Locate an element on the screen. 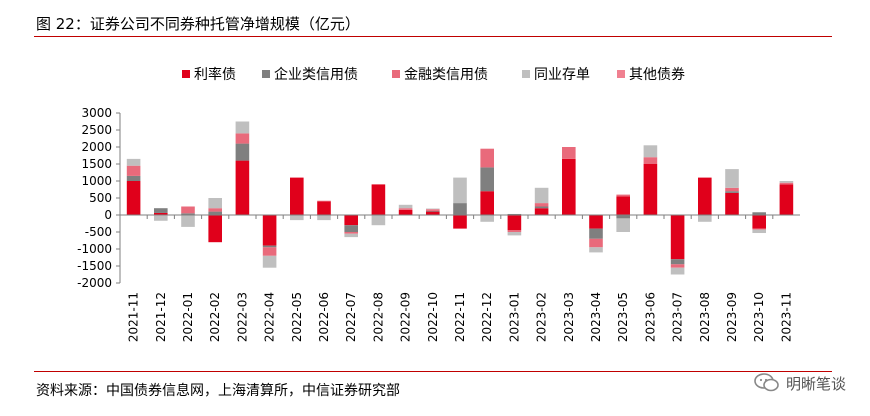 This screenshot has height=416, width=870. y-tick-label: 0 is located at coordinates (108, 215).